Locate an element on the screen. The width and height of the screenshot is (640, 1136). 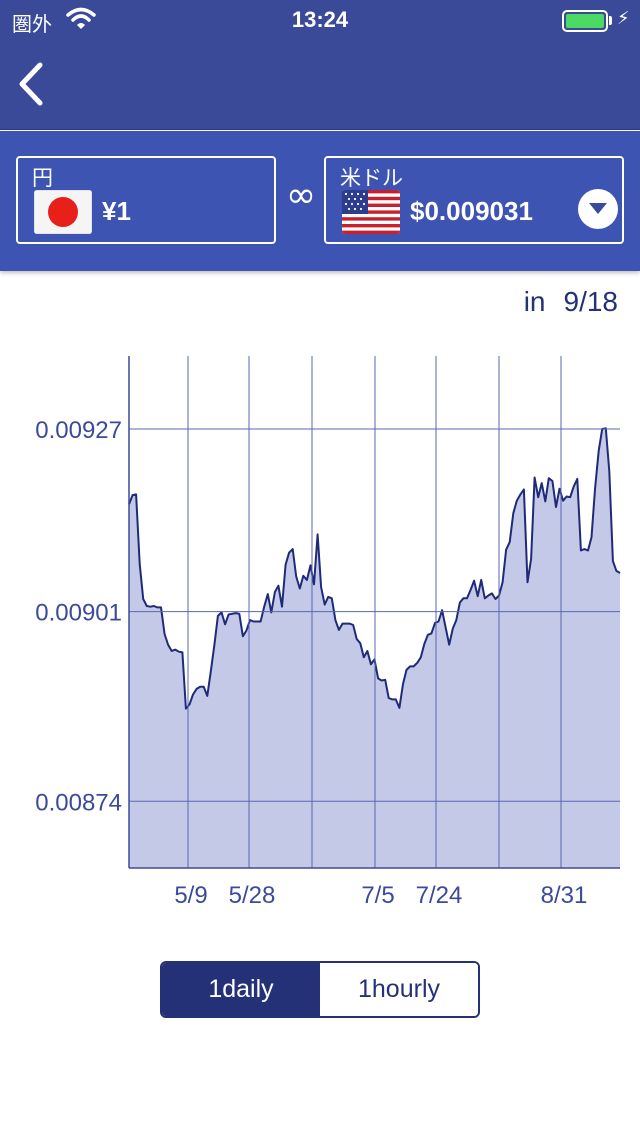
rate-date: in 9/18 is located at coordinates (571, 302).